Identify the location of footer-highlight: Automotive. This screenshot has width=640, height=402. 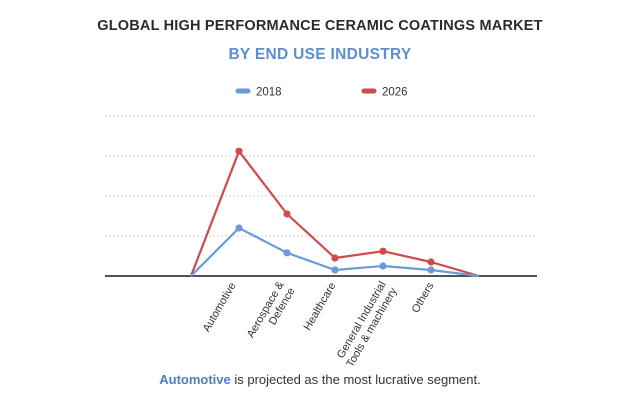
(195, 379).